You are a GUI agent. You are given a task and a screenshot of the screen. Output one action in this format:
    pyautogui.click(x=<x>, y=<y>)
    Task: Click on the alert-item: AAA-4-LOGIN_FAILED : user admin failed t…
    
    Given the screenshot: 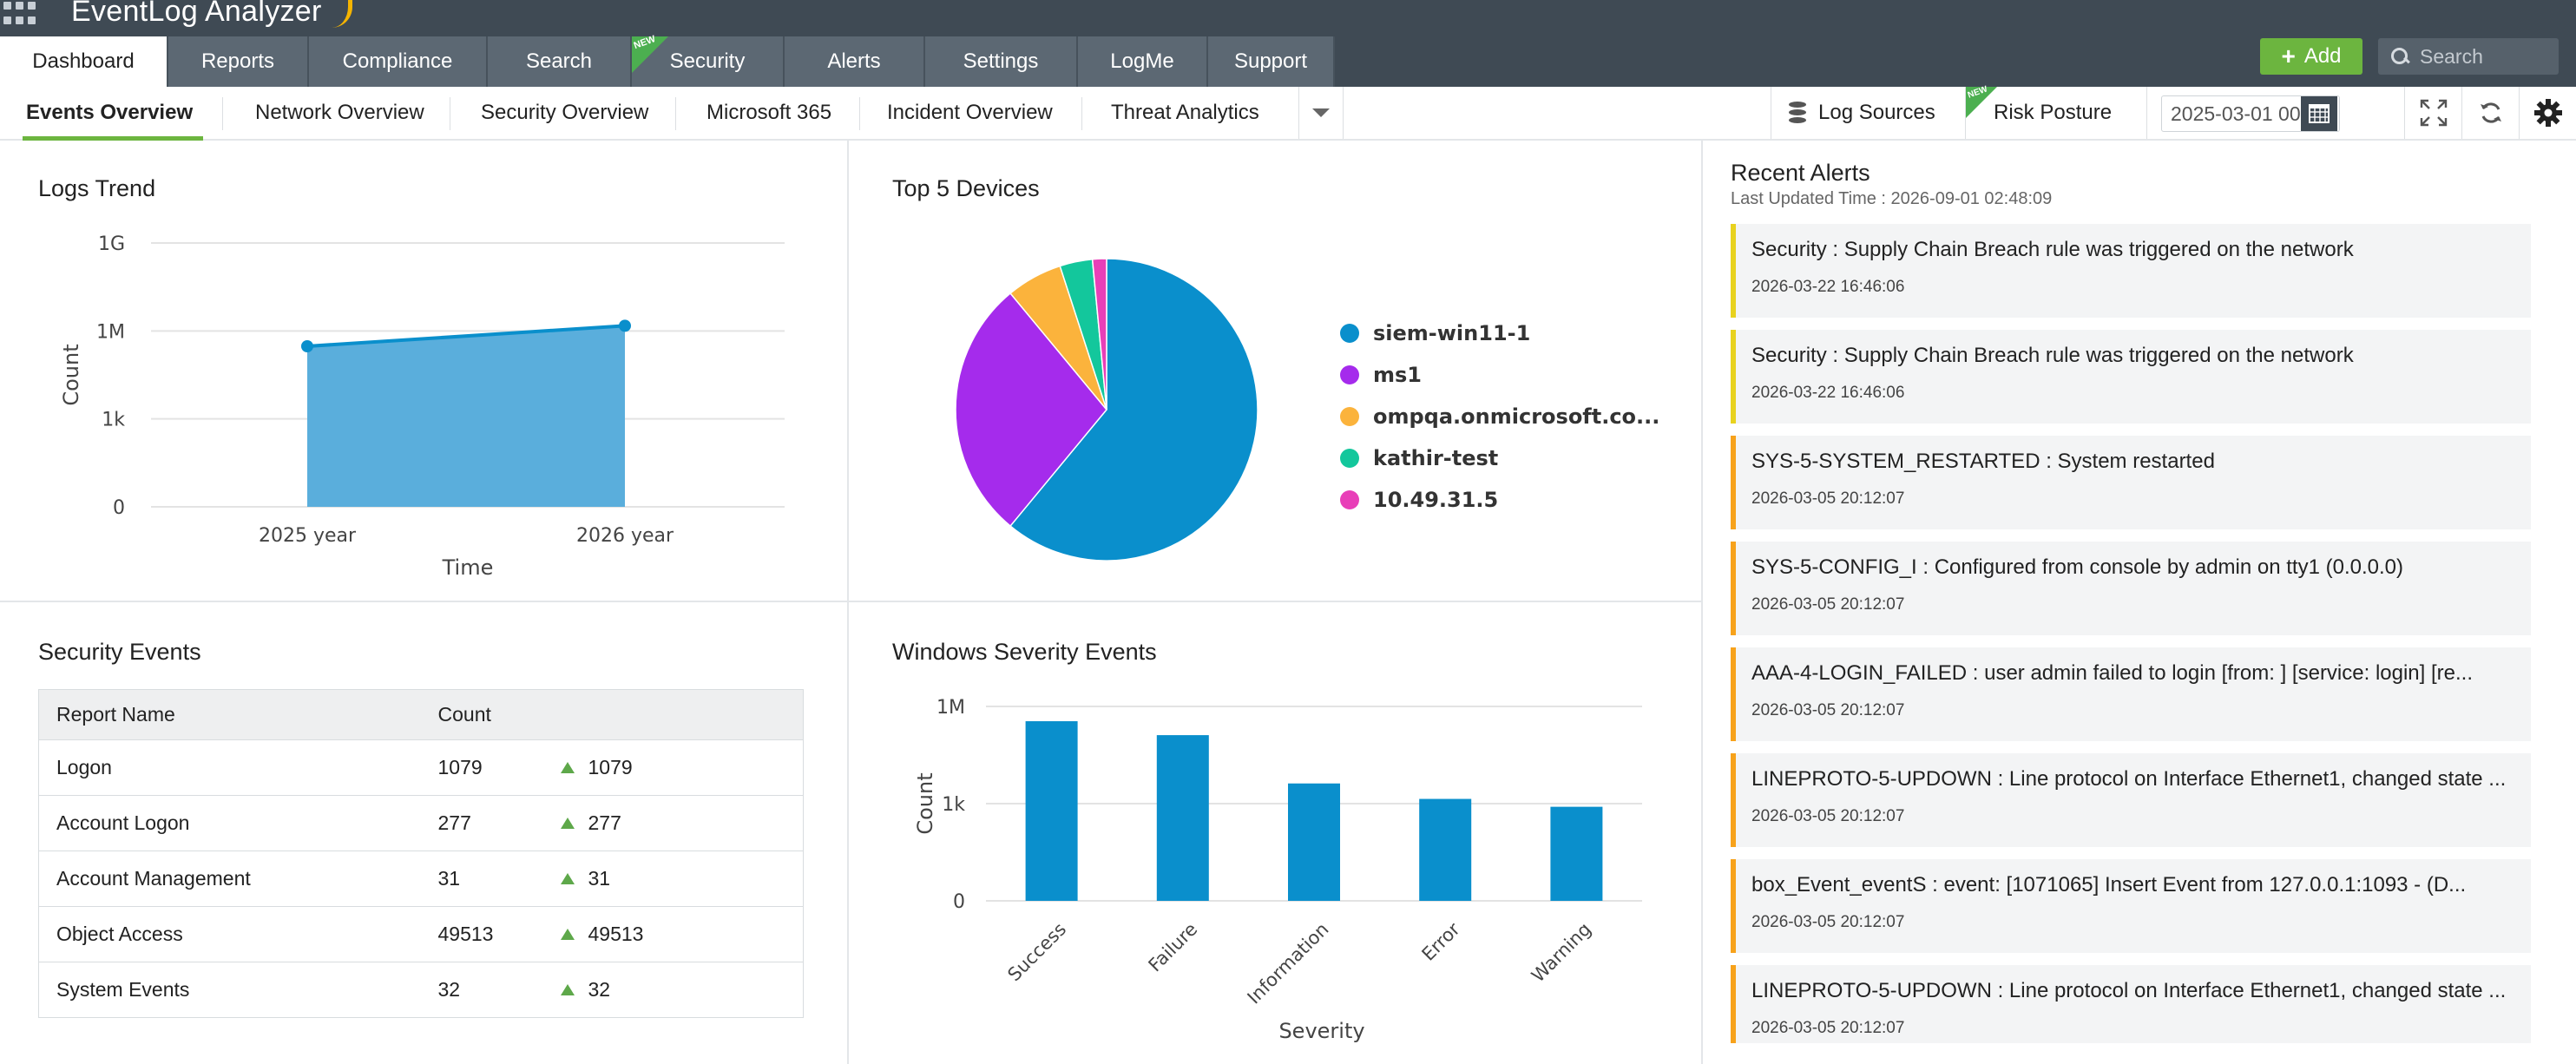 What is the action you would take?
    pyautogui.click(x=2131, y=694)
    